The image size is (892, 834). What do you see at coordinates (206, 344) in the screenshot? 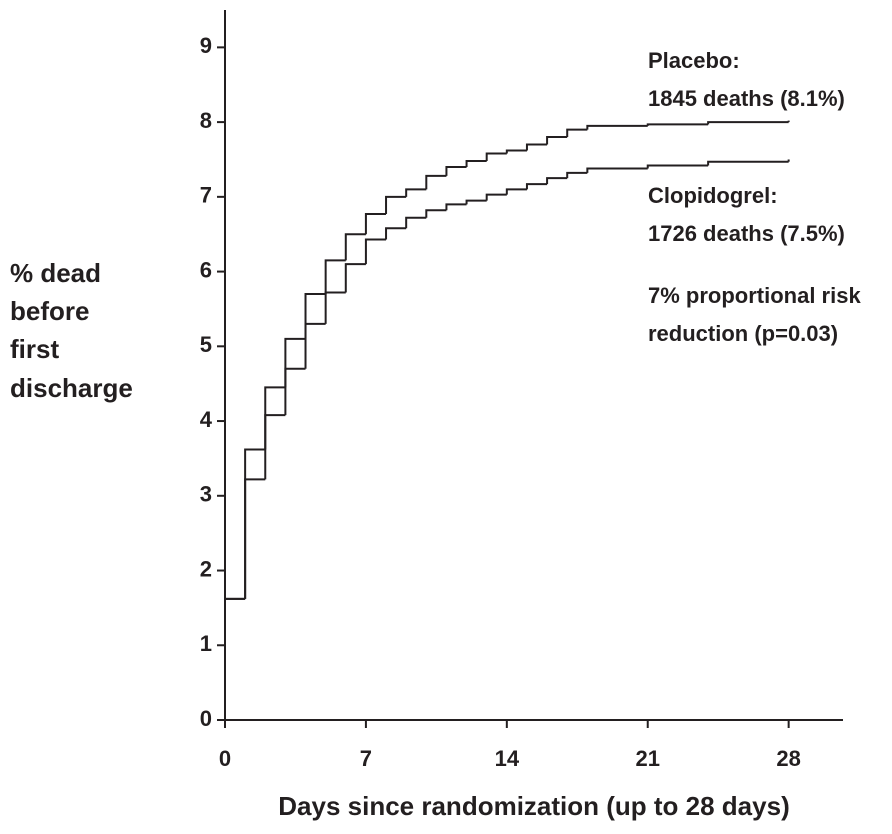
I see `y-tick-label: 5` at bounding box center [206, 344].